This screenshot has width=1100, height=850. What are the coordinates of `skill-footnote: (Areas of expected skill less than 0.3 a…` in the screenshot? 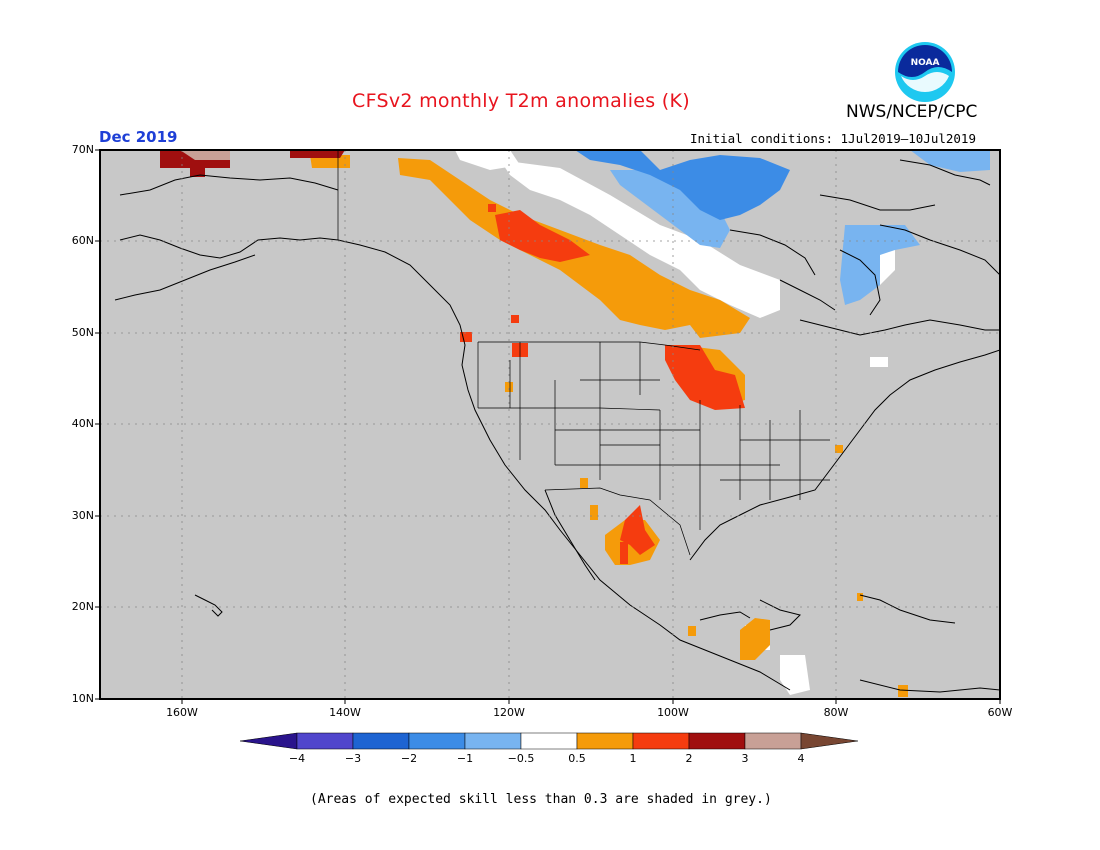 It's located at (541, 799).